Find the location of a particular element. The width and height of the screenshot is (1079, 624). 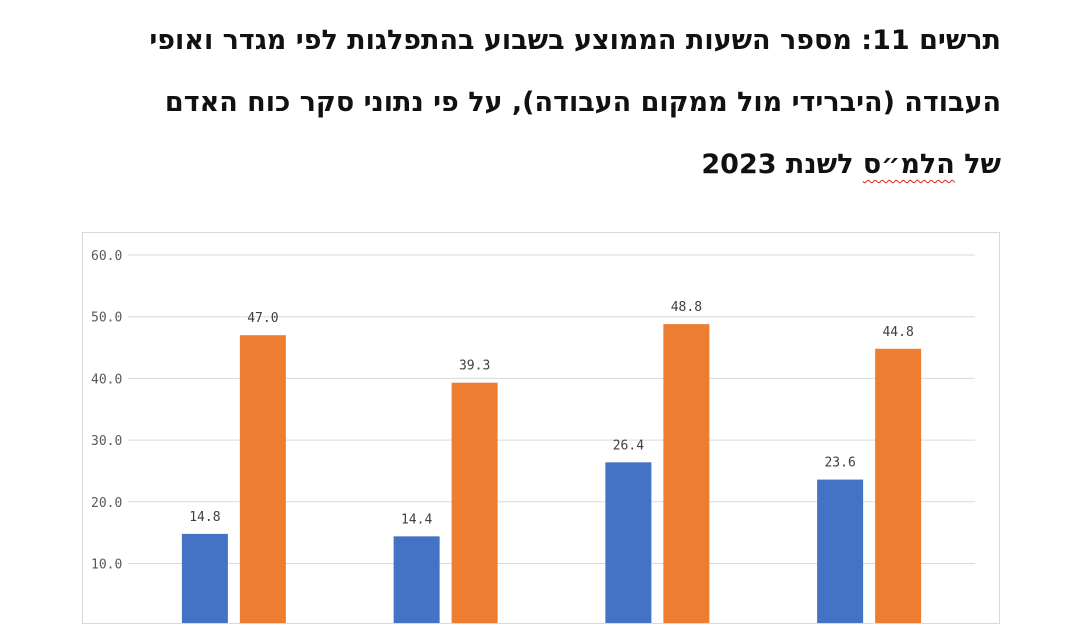

title-line-3: של הלמ״ס לשנת 2023 is located at coordinates (531, 165).